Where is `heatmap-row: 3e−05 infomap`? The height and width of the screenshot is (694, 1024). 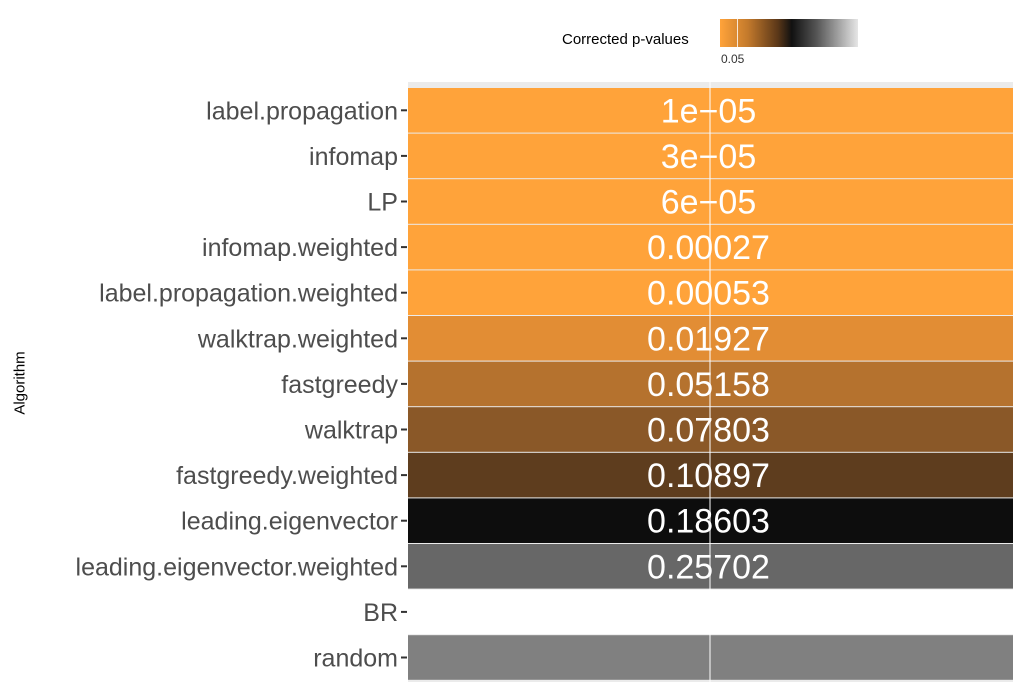
heatmap-row: 3e−05 infomap is located at coordinates (661, 156).